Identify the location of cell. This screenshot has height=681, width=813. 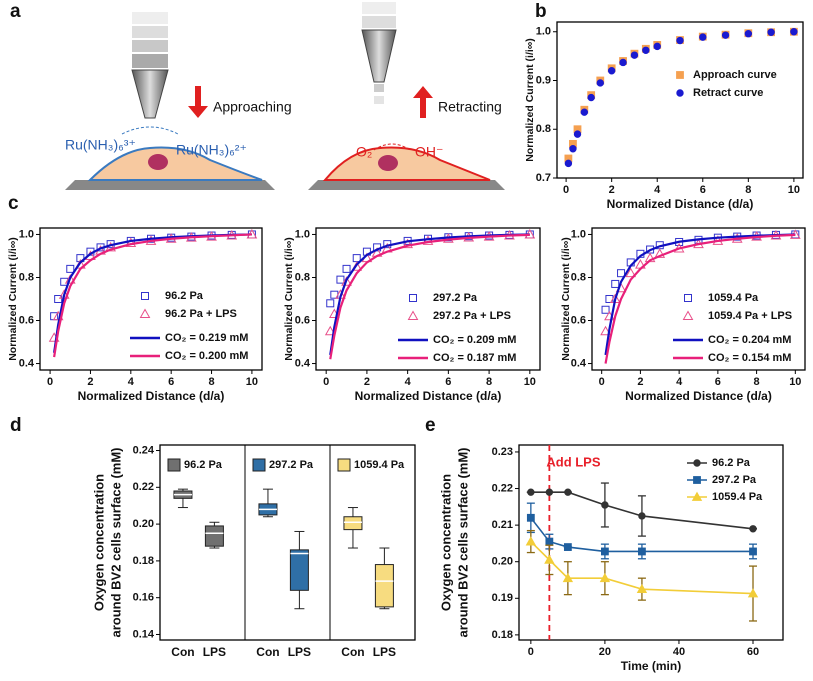
(406, 163).